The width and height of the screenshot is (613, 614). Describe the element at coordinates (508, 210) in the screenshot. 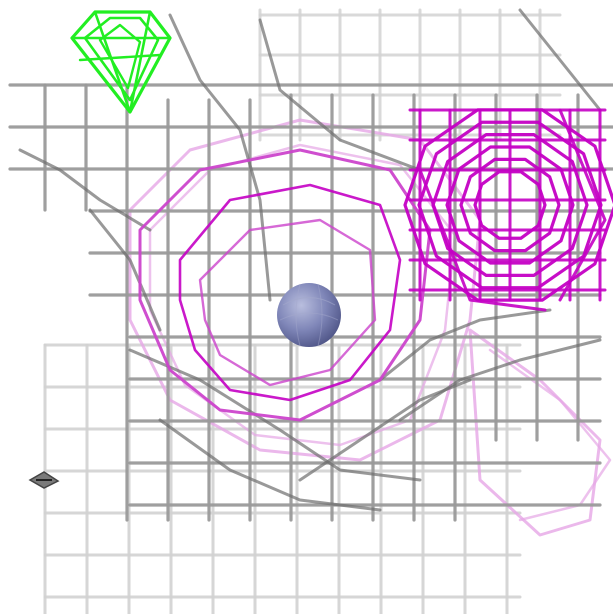

I see `magenta-density-cluster` at that location.